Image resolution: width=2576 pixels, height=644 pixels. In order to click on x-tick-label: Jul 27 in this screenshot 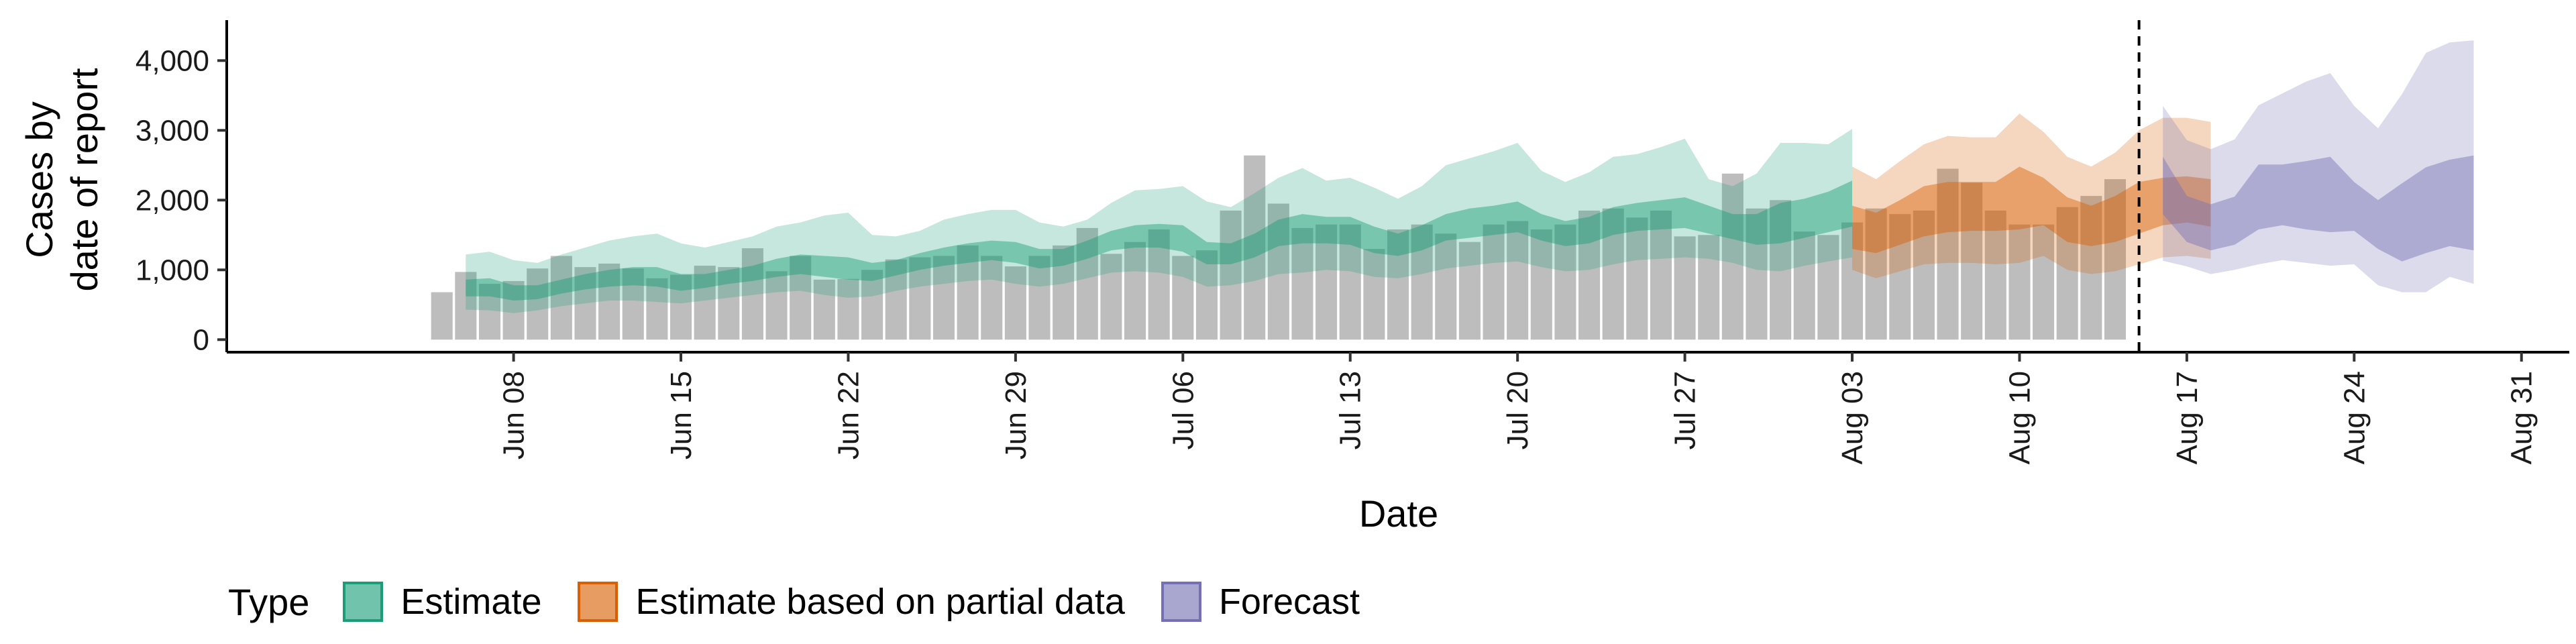, I will do `click(1685, 410)`.